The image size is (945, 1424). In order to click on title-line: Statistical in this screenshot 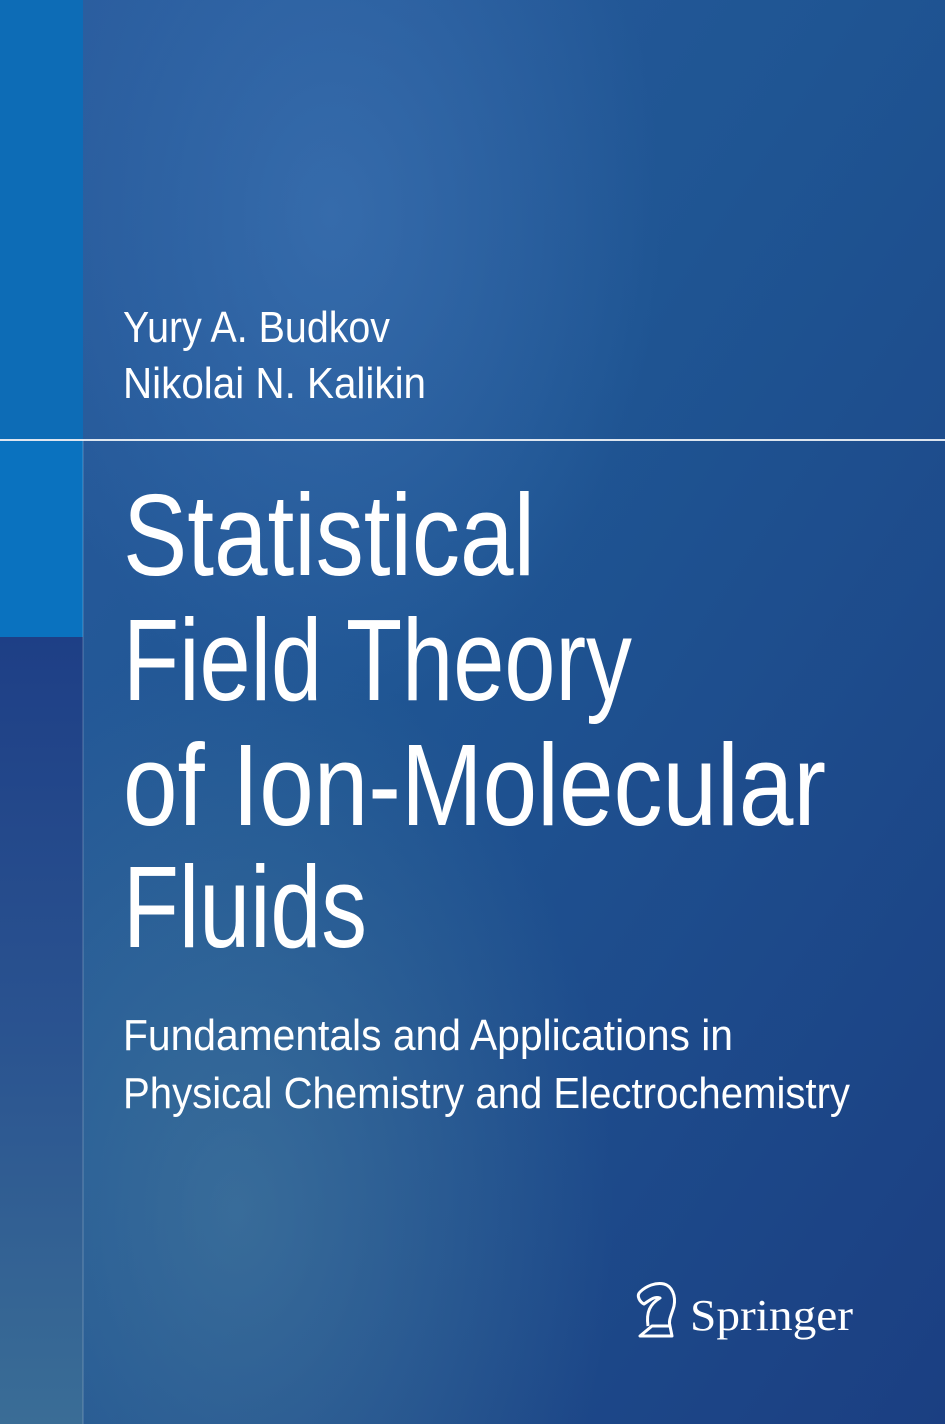, I will do `click(329, 535)`.